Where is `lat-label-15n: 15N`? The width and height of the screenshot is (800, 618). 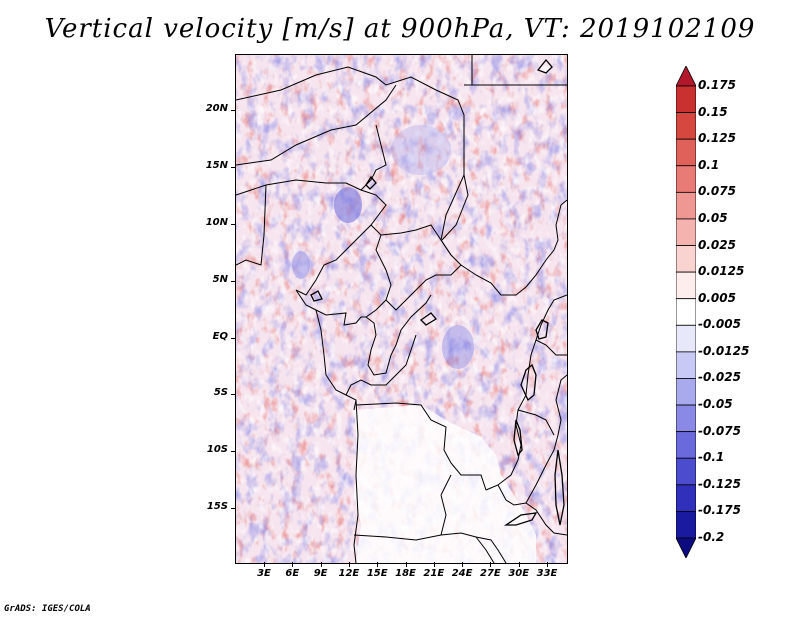
lat-label-15n: 15N is located at coordinates (216, 165).